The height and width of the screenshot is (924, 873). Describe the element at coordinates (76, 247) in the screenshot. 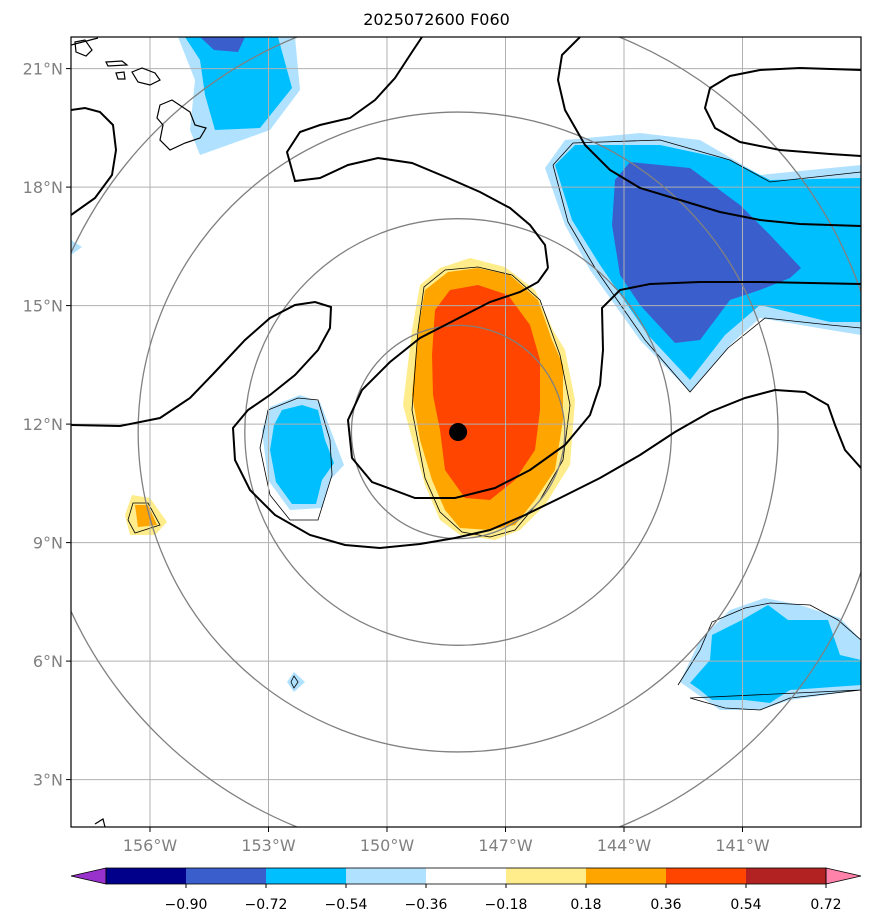

I see `fill-left-edge` at that location.